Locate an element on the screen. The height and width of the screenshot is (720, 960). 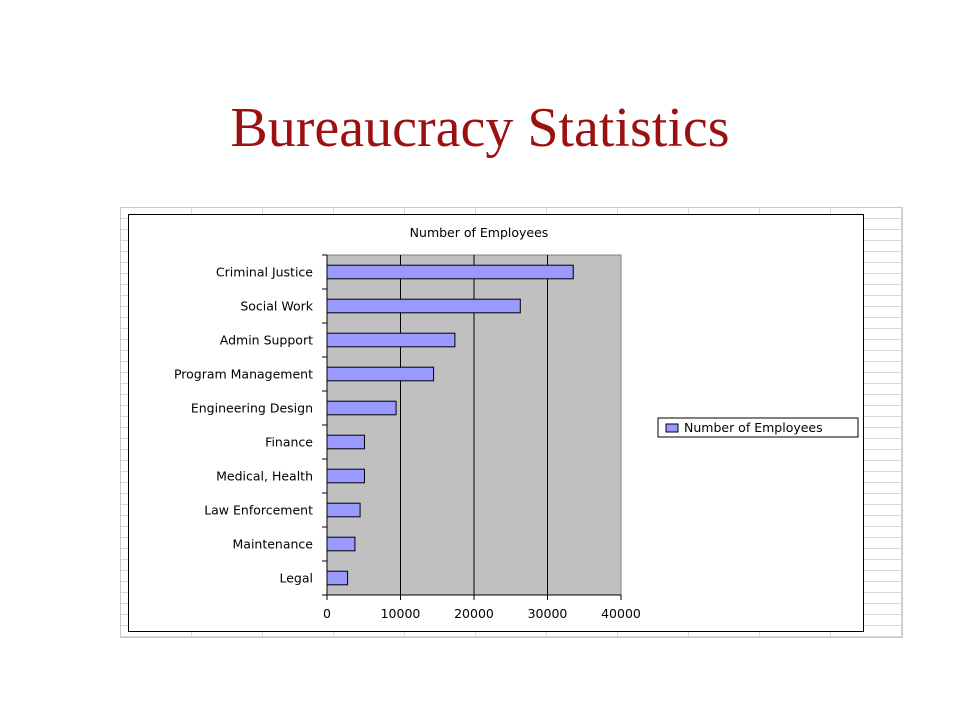
category-label: Social Work is located at coordinates (276, 306).